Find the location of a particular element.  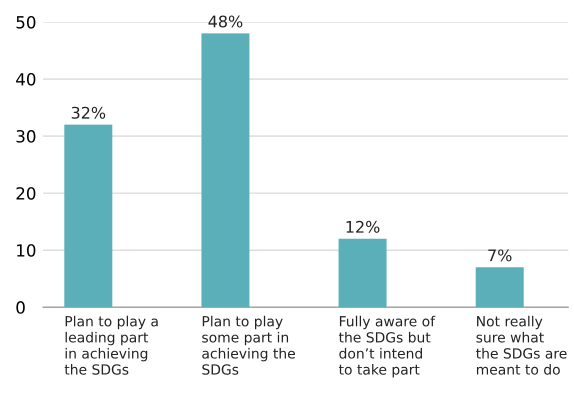

y-tick-label: 40 is located at coordinates (26, 79).